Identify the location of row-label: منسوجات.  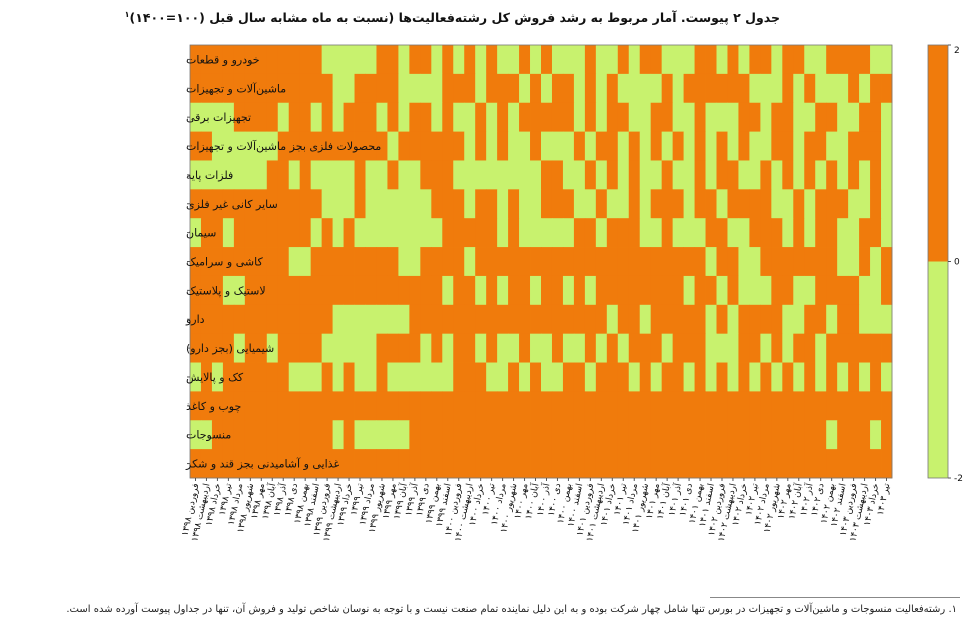
(208, 435).